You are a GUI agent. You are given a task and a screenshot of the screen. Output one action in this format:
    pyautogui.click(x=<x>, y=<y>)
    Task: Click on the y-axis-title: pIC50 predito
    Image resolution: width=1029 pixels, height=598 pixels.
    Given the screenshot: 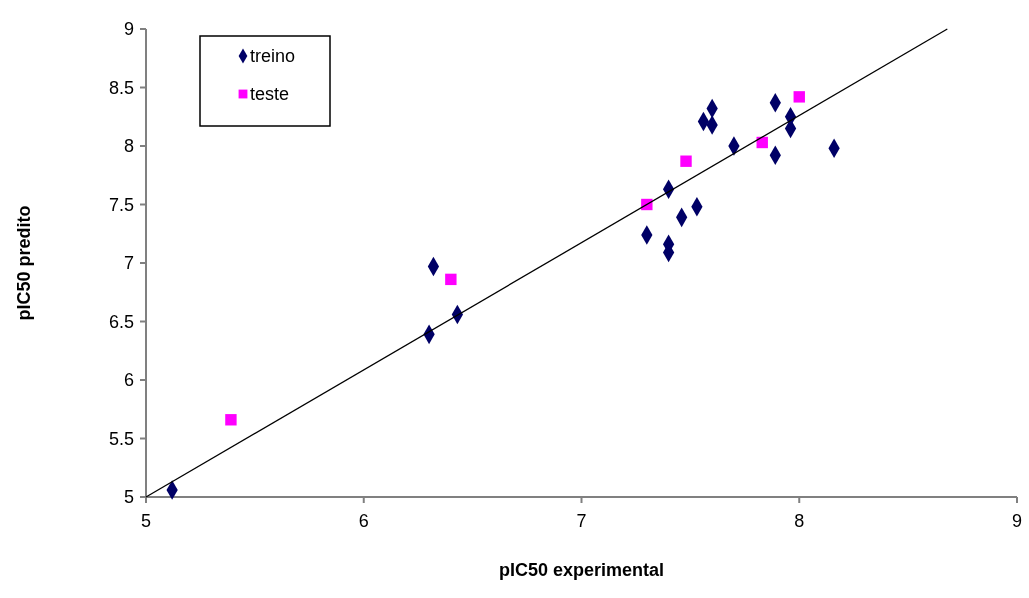 What is the action you would take?
    pyautogui.click(x=24, y=263)
    